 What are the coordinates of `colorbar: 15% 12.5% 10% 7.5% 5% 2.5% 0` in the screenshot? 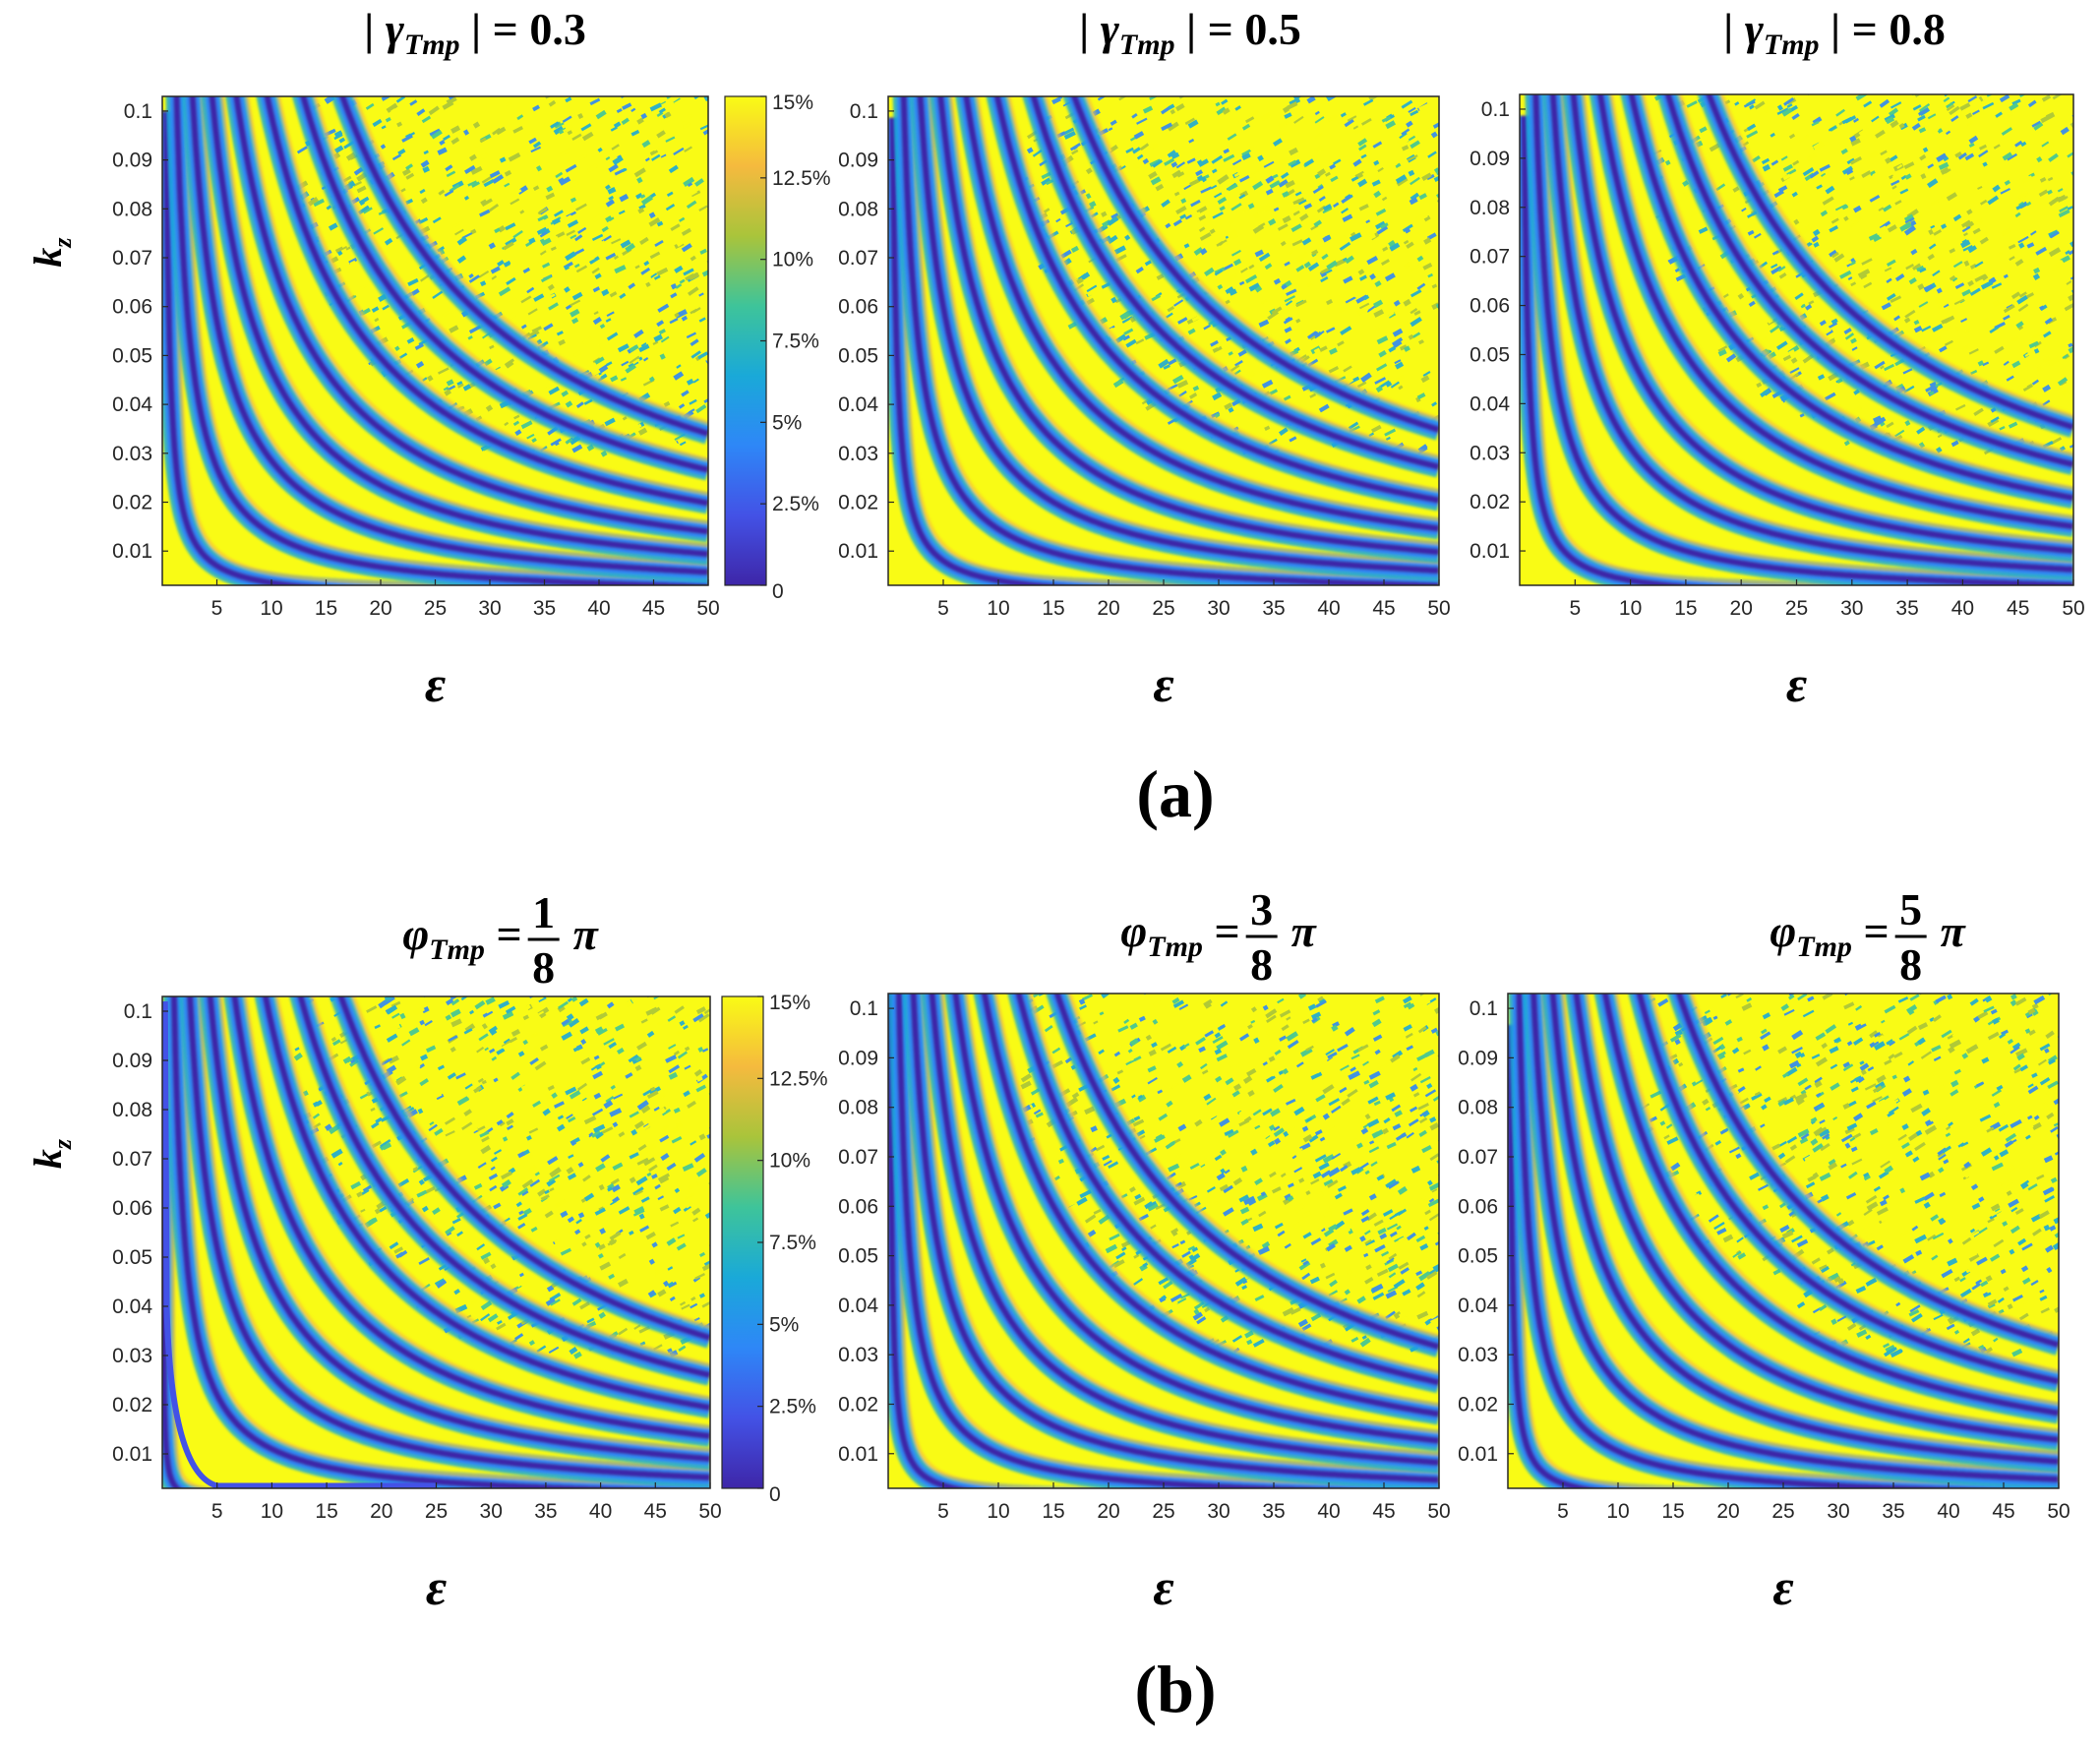 It's located at (775, 1249).